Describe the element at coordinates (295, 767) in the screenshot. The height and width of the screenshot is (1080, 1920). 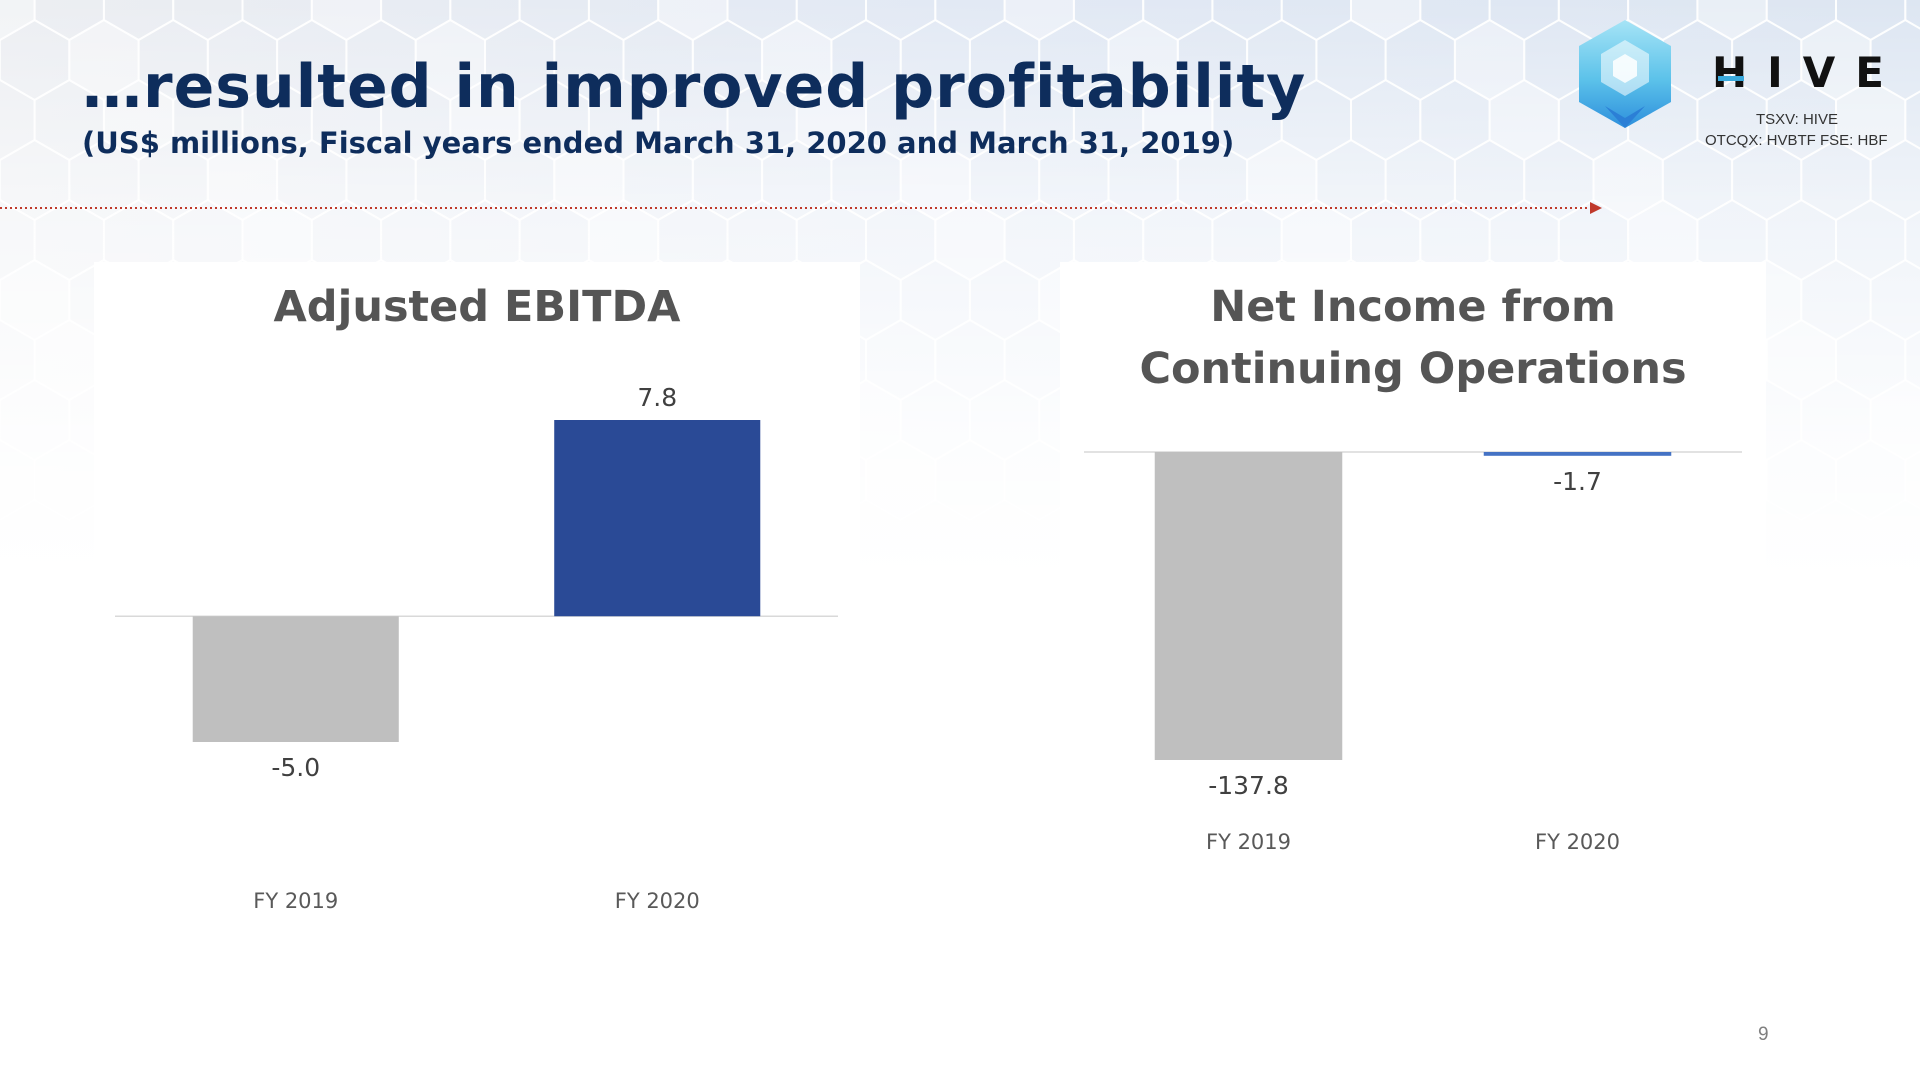
I see `ebitda-data-label-fy-2019: -5.0` at that location.